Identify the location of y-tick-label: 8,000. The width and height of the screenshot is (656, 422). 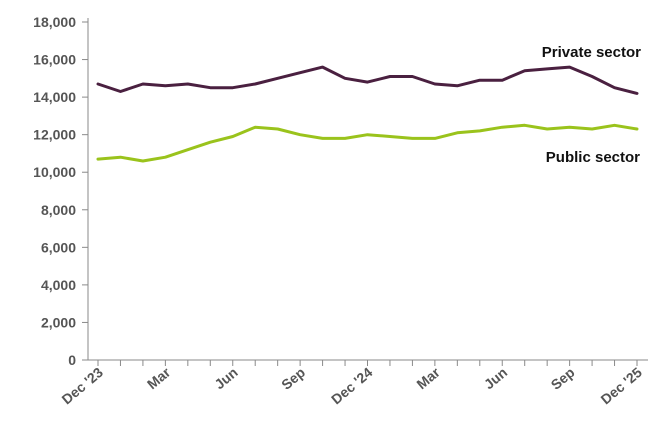
(58, 210).